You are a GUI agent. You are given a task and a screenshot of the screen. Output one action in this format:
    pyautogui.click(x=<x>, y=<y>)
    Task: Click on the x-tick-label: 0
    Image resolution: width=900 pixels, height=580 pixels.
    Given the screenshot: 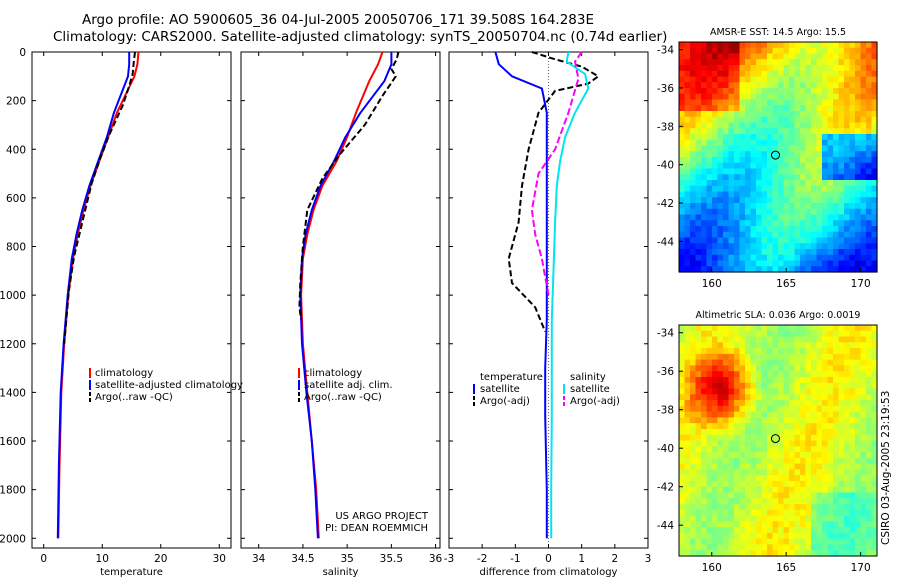 What is the action you would take?
    pyautogui.click(x=43, y=559)
    